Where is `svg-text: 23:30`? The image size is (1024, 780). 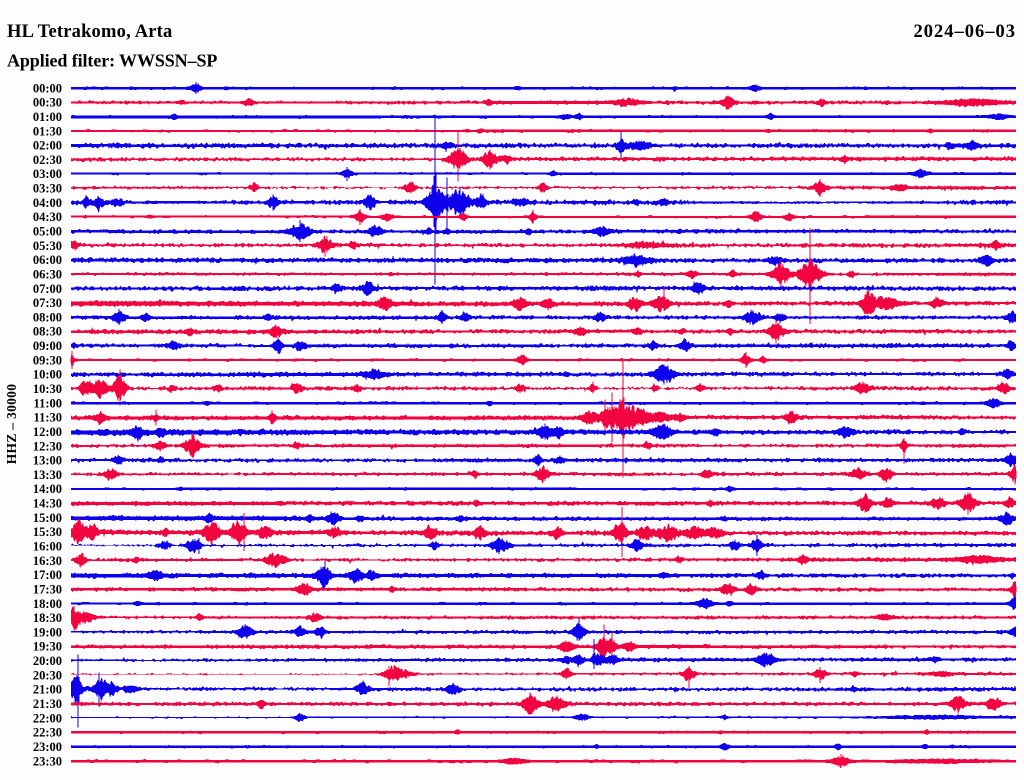 svg-text: 23:30 is located at coordinates (47, 761).